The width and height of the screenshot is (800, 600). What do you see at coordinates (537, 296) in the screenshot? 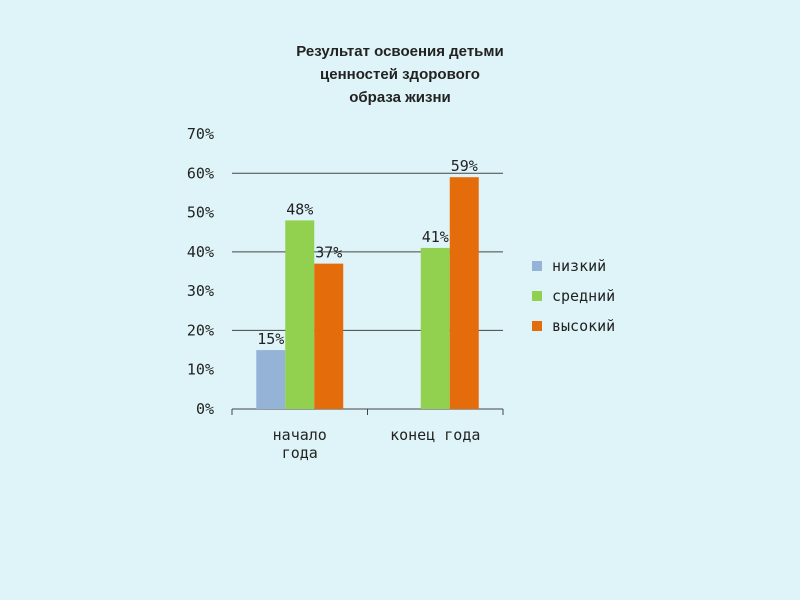
I see `legend-swatch-средний` at bounding box center [537, 296].